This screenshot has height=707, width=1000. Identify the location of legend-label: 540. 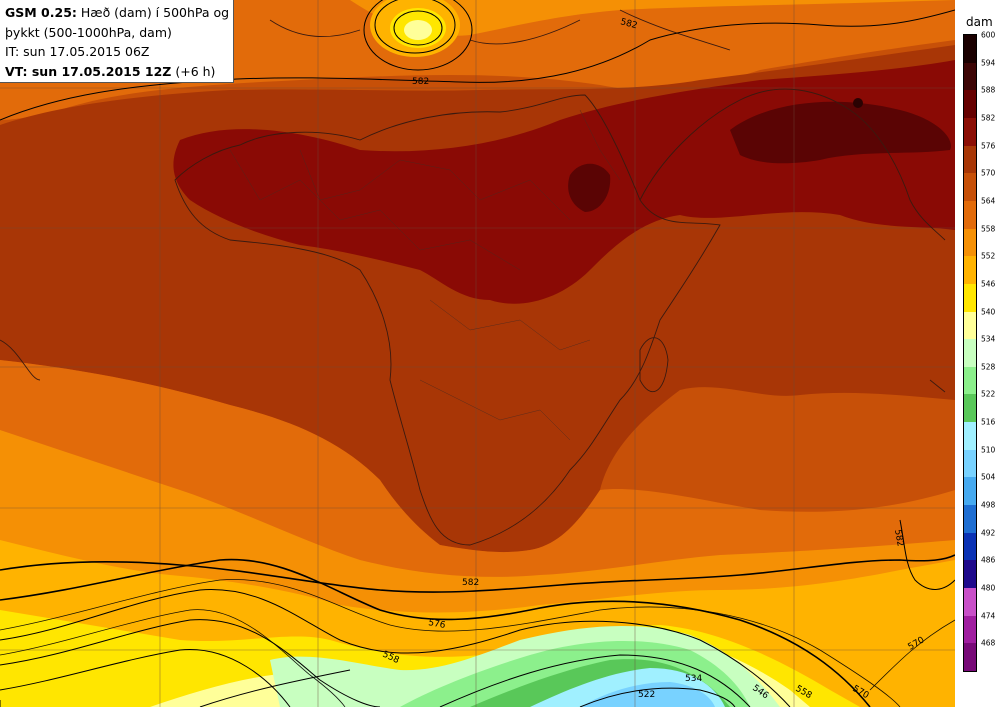
(988, 312).